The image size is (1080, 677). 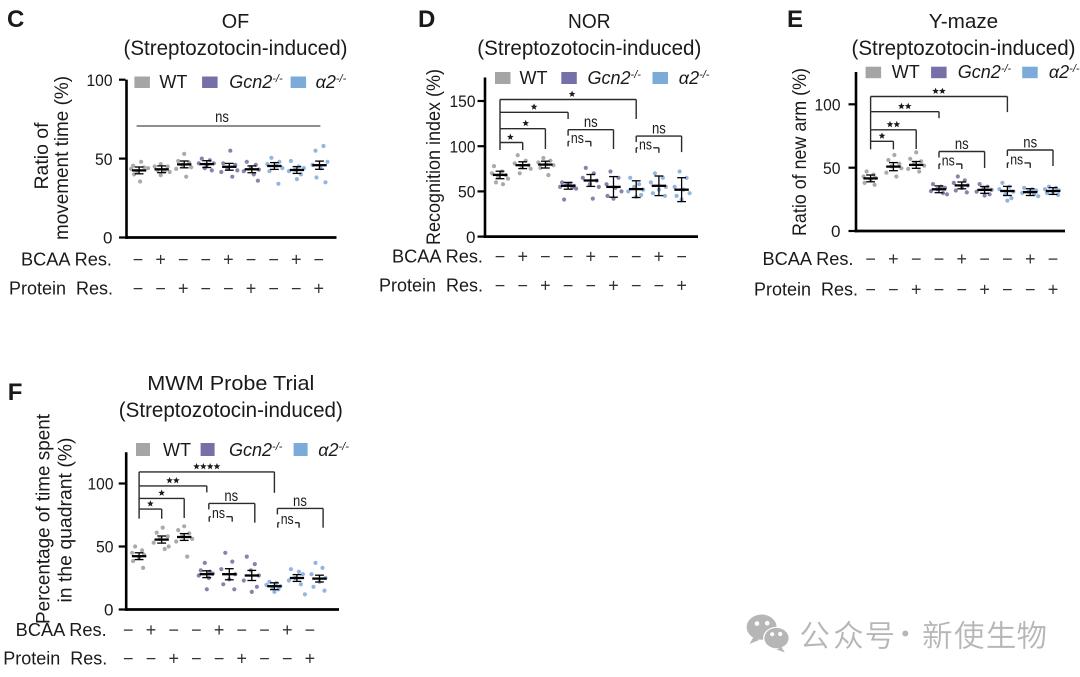 What do you see at coordinates (15, 392) in the screenshot?
I see `svg-text: F` at bounding box center [15, 392].